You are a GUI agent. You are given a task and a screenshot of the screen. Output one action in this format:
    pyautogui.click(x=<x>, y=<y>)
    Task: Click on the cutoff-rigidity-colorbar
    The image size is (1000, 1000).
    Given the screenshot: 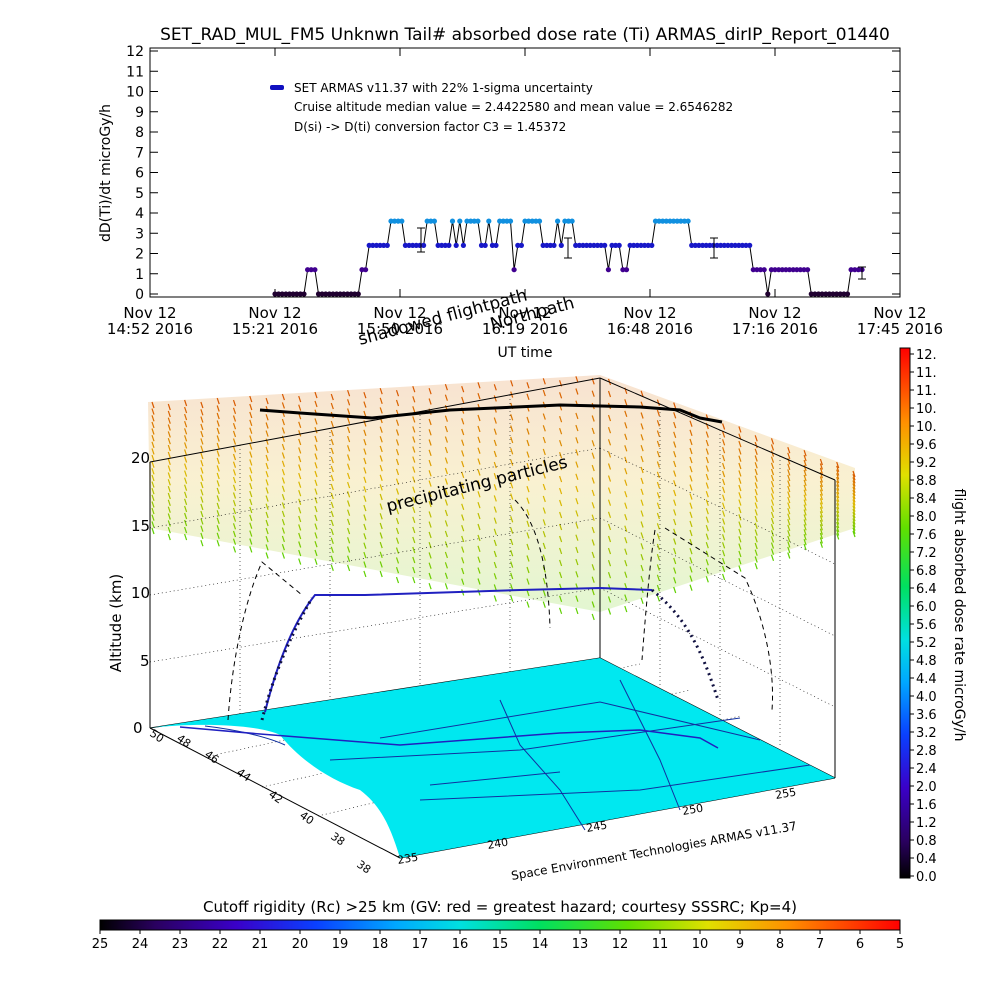 What is the action you would take?
    pyautogui.click(x=500, y=925)
    